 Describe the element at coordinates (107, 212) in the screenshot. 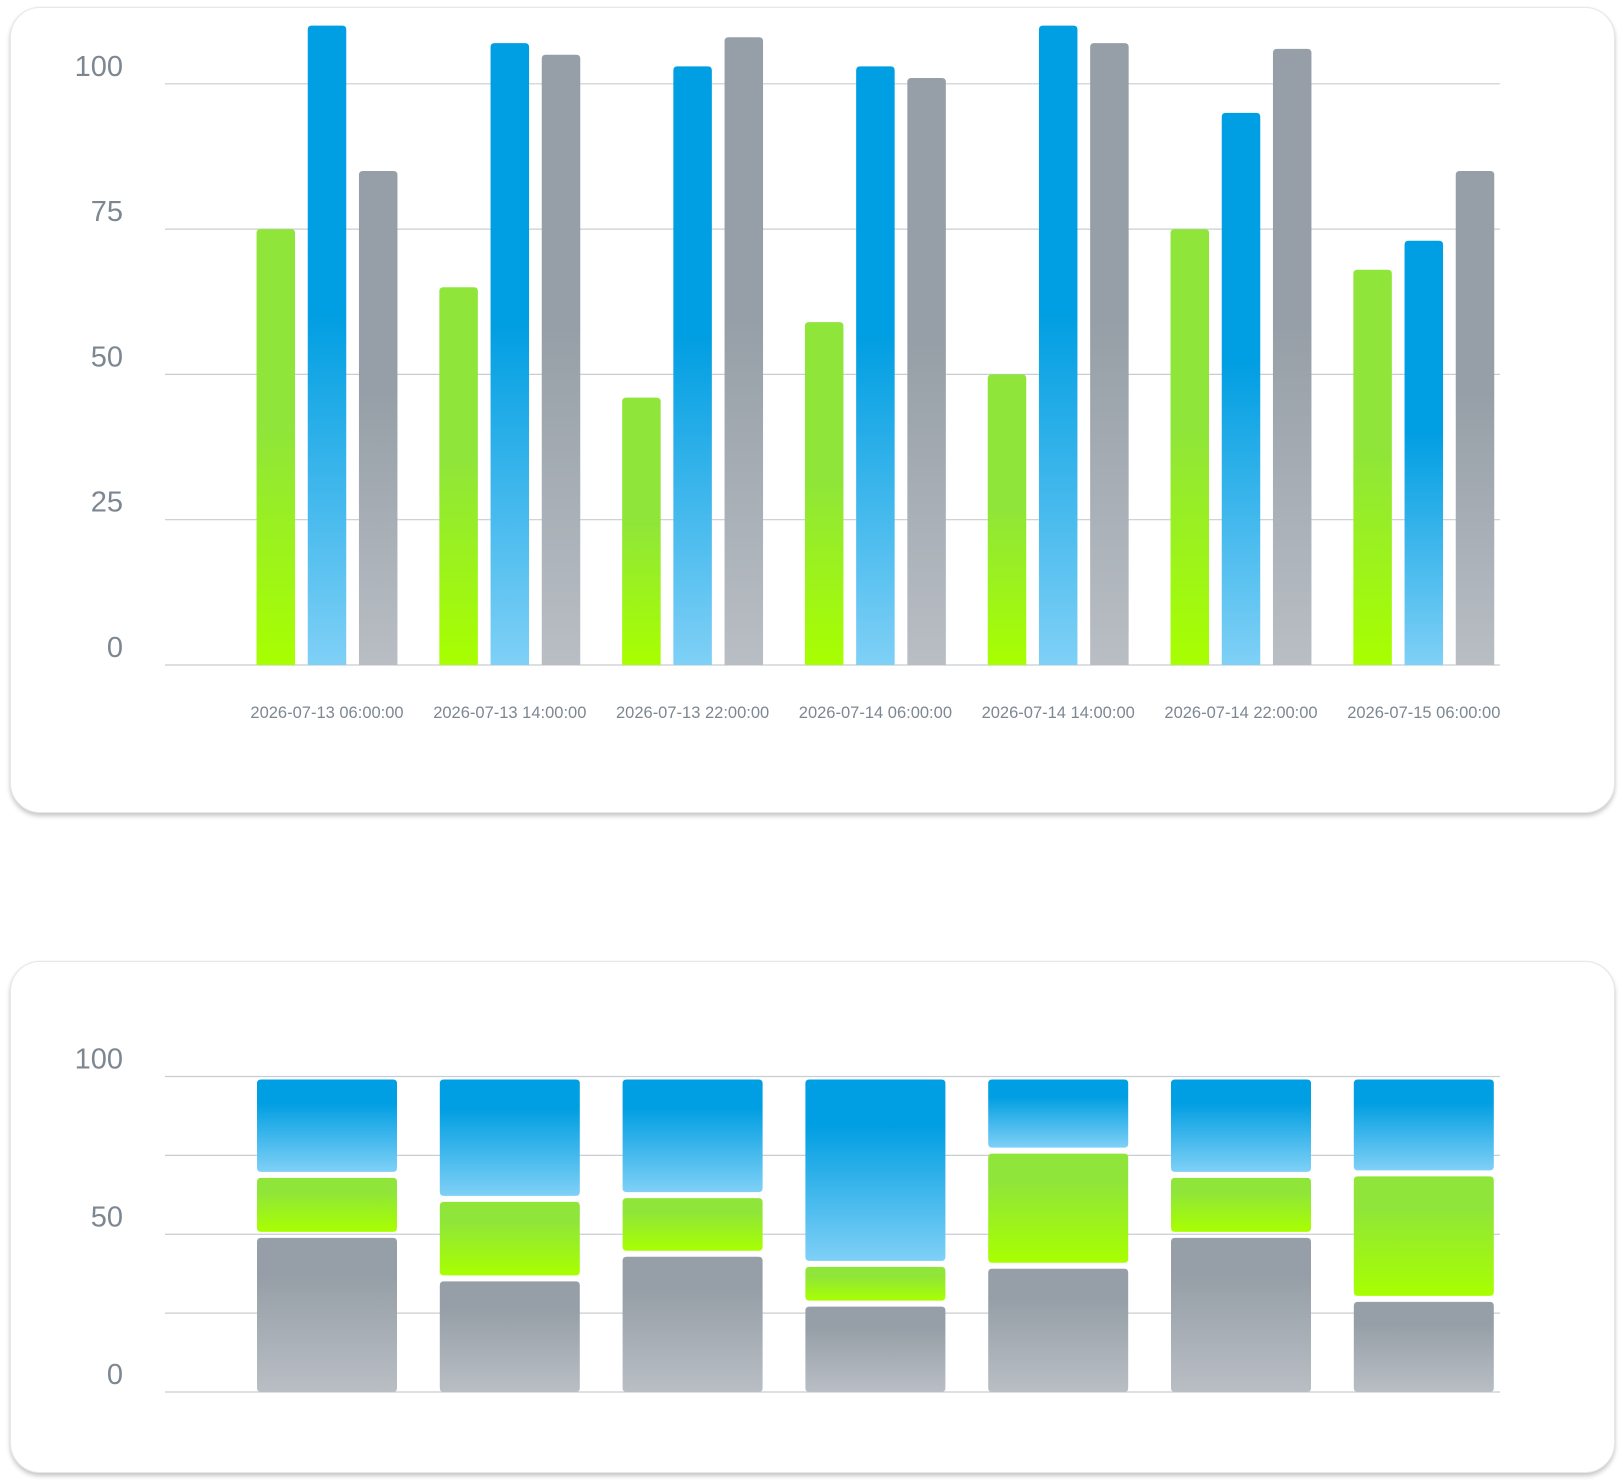

I see `y-tick-label: 75` at that location.